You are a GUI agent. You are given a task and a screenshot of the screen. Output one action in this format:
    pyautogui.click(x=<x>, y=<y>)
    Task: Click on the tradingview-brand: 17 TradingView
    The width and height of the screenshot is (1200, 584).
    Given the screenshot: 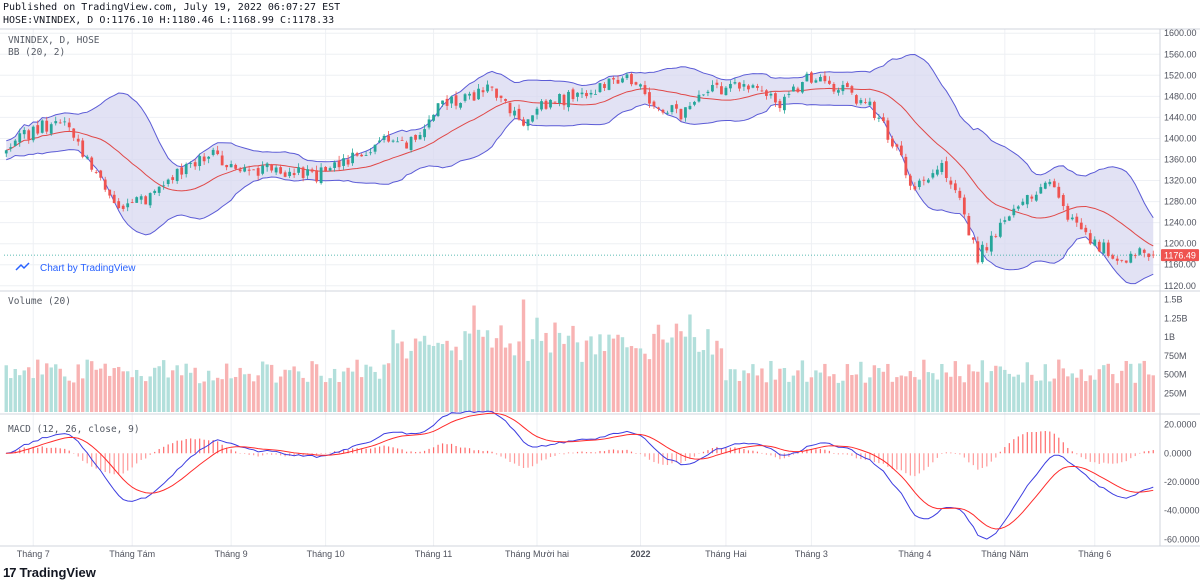 What is the action you would take?
    pyautogui.click(x=49, y=572)
    